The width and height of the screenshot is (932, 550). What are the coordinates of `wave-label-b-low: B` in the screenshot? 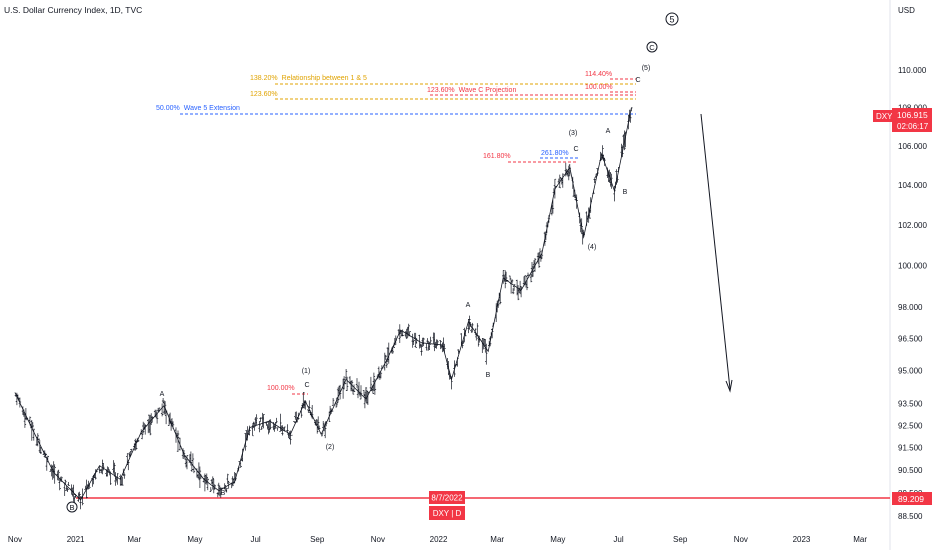 It's located at (223, 493).